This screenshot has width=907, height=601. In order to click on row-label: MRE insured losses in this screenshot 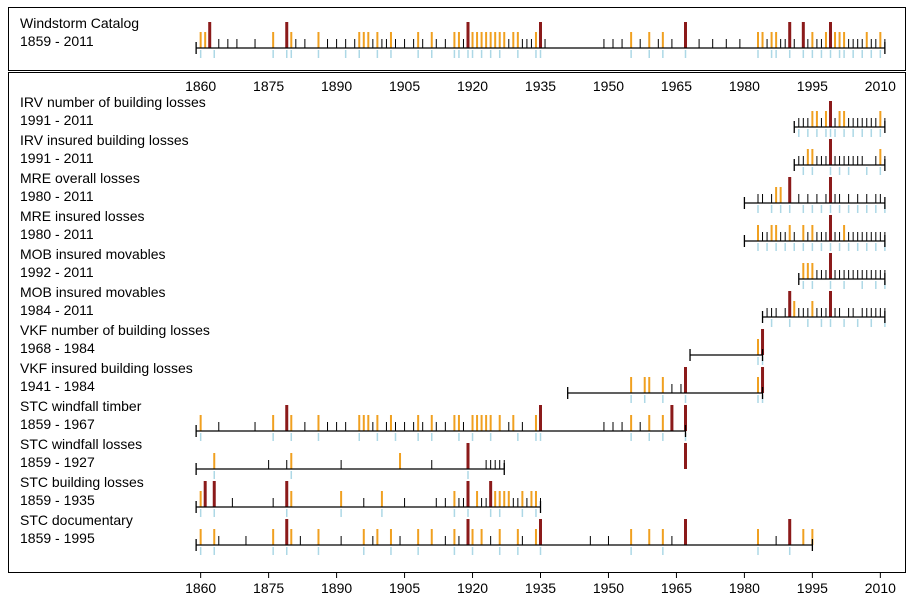, I will do `click(82, 216)`.